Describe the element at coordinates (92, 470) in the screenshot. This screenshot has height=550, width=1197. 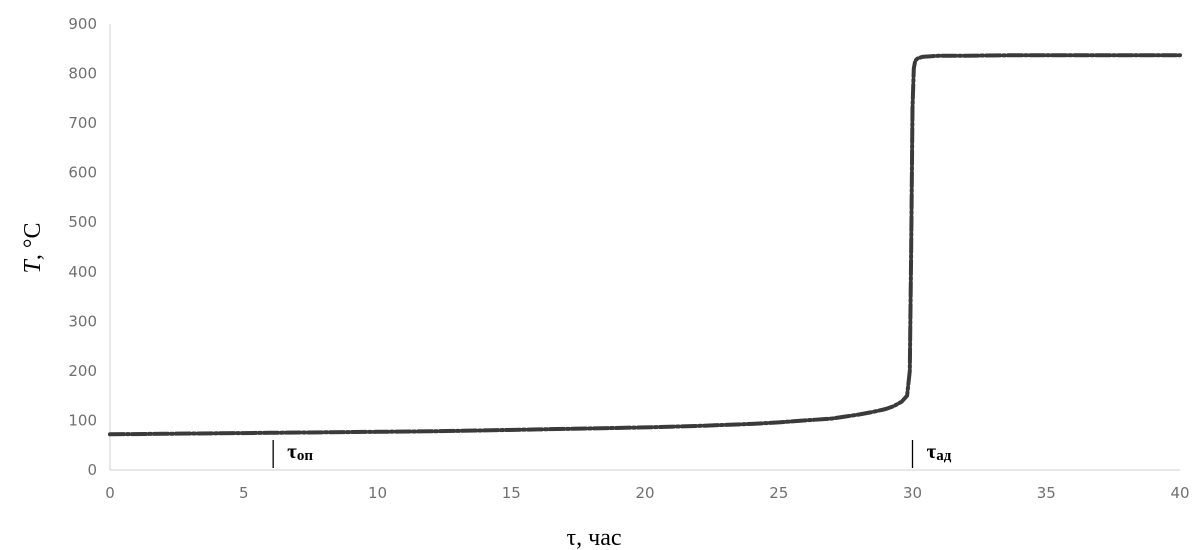
I see `y-tick-label: 0` at that location.